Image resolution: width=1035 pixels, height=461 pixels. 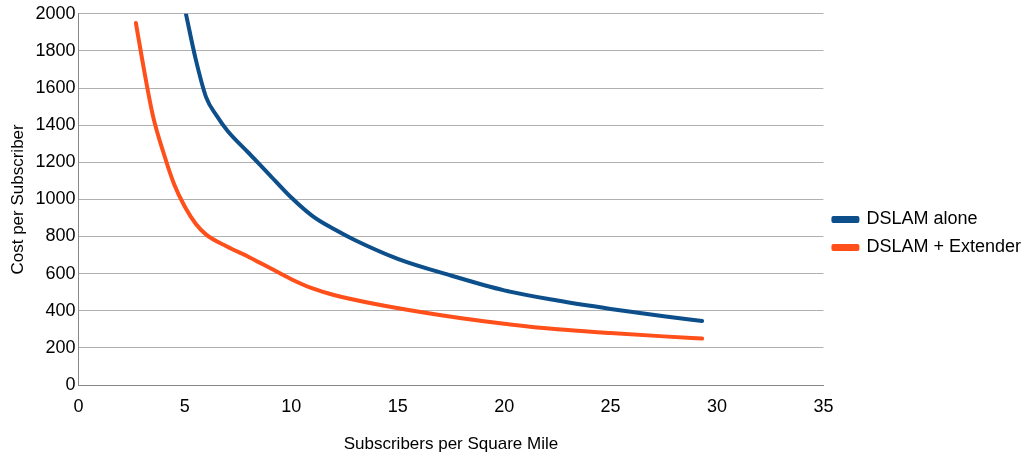 I want to click on y-axis-title: Cost per Subscriber, so click(x=17, y=199).